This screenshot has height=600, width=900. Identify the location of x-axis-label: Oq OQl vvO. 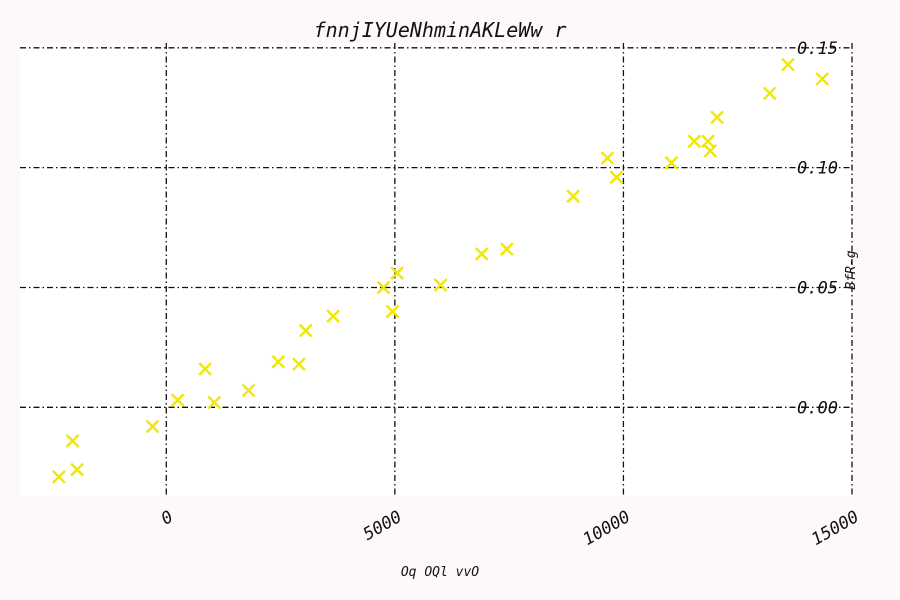
(440, 572).